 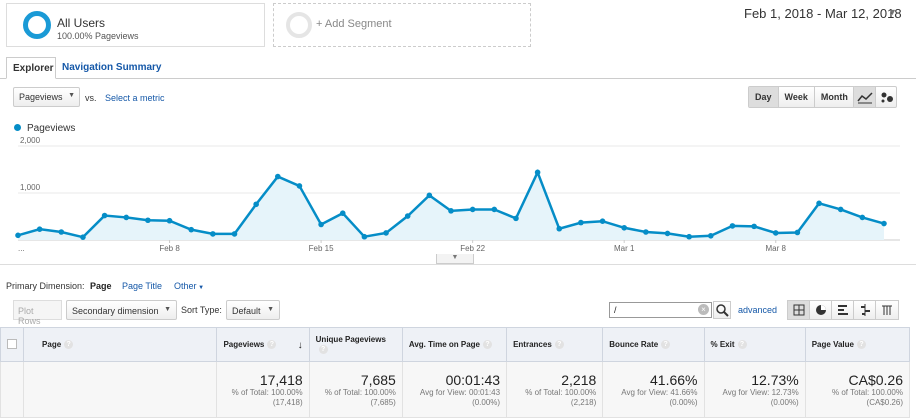 What do you see at coordinates (455, 259) in the screenshot?
I see `chart-collapse-handle: ▼` at bounding box center [455, 259].